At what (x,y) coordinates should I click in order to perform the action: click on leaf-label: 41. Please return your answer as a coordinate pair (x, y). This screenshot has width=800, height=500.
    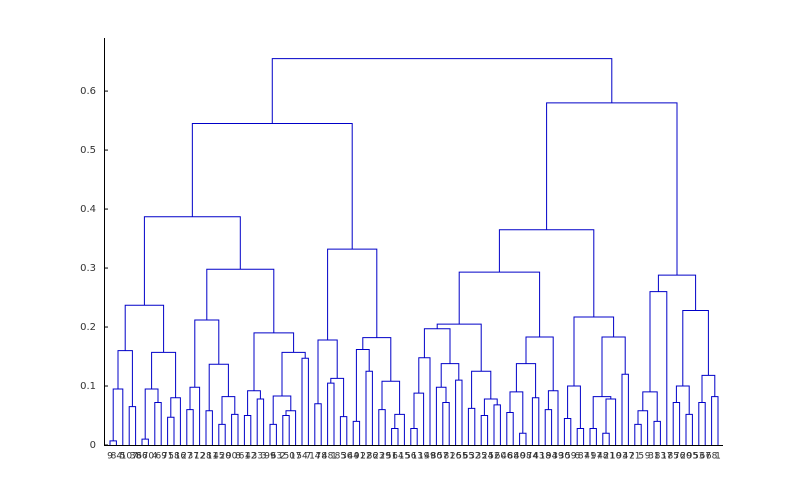
    Looking at the image, I should click on (589, 457).